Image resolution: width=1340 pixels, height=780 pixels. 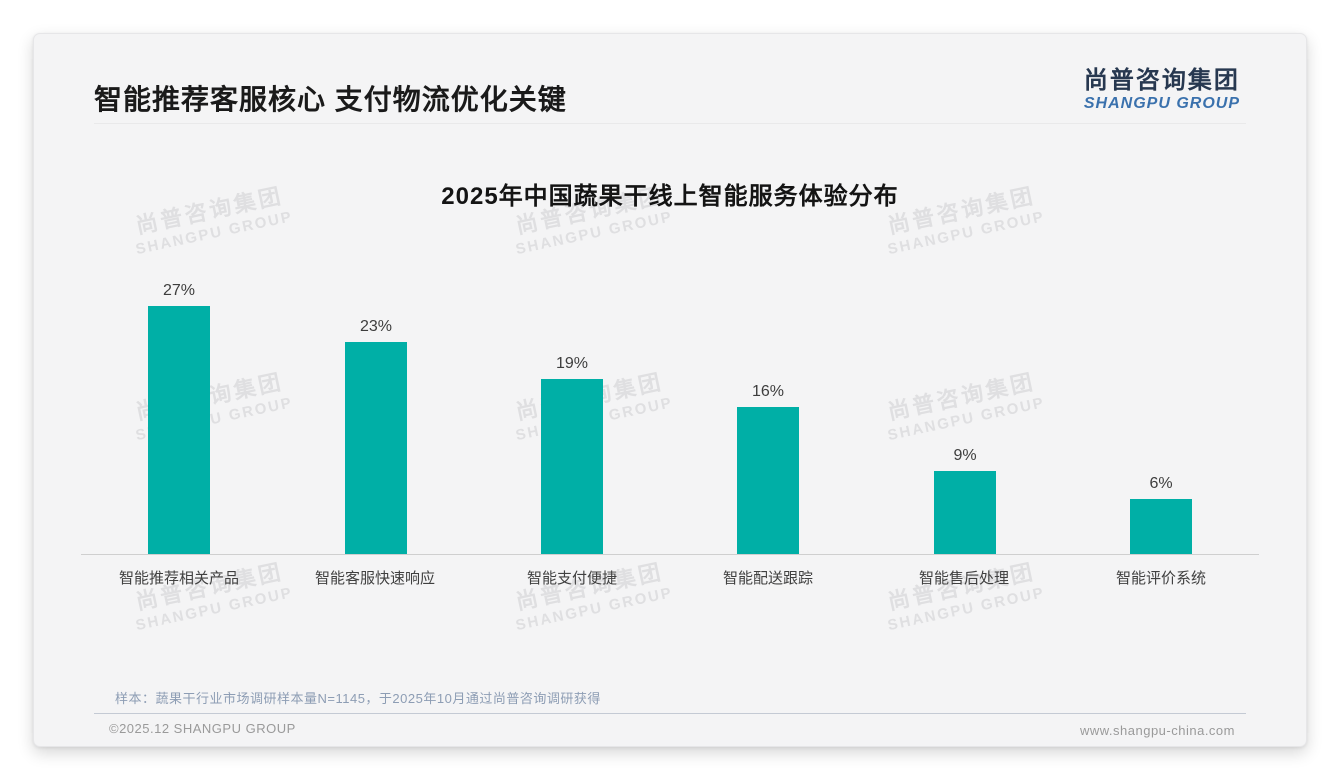 What do you see at coordinates (768, 391) in the screenshot?
I see `bar-value-label: 16%` at bounding box center [768, 391].